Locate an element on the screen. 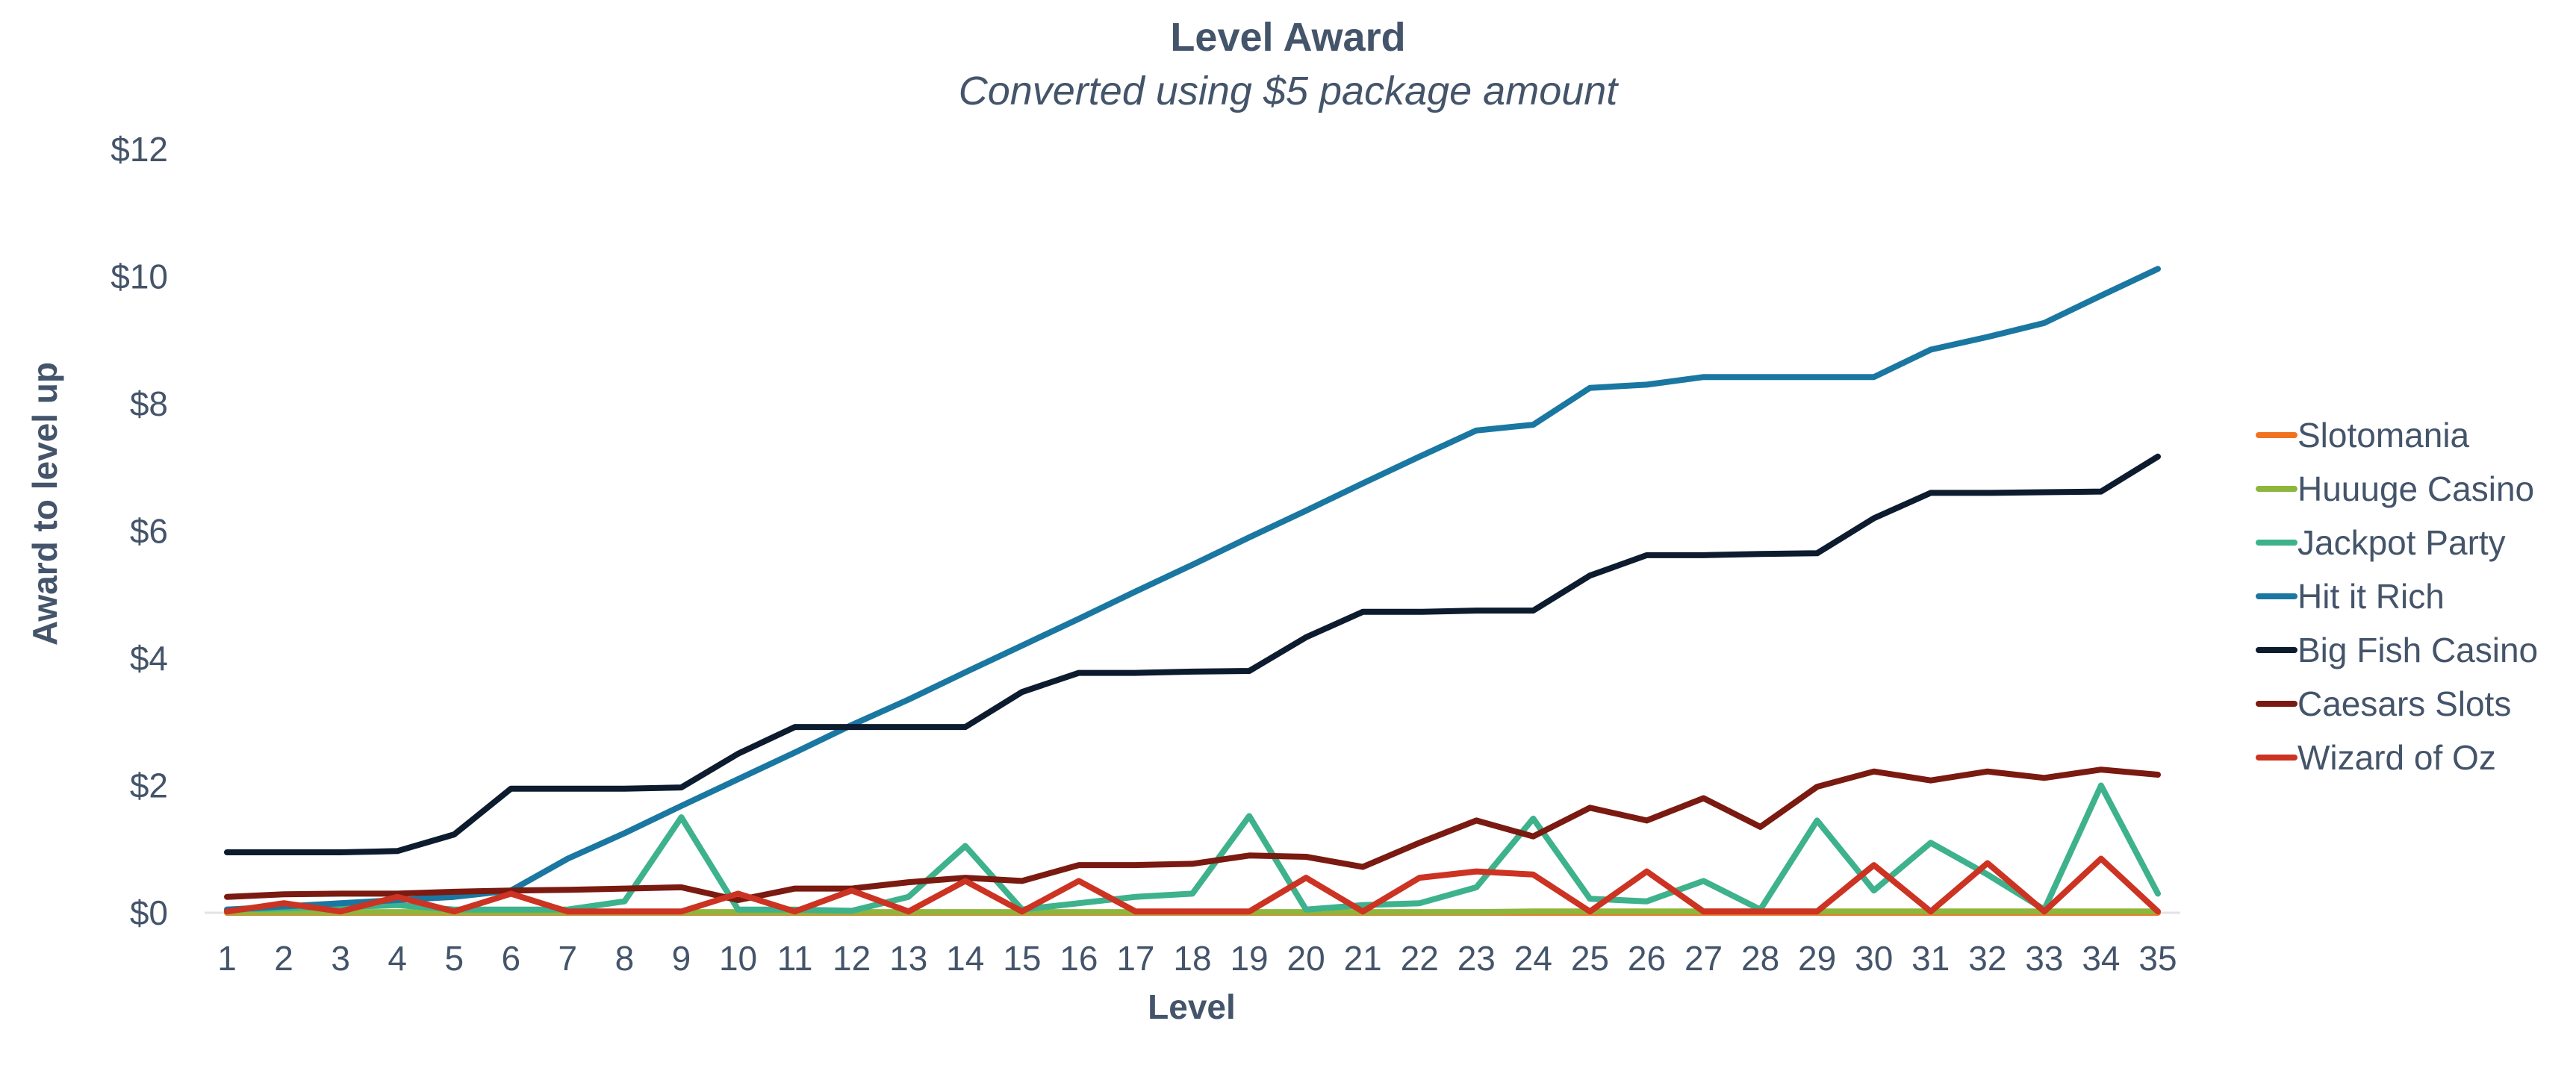  y-tick-label: $8 is located at coordinates (149, 403).